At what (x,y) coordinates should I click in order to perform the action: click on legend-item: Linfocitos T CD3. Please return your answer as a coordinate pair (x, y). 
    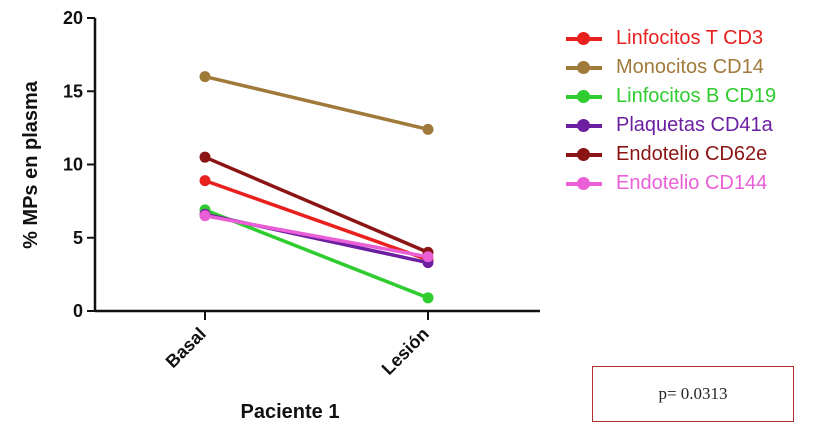
    Looking at the image, I should click on (671, 38).